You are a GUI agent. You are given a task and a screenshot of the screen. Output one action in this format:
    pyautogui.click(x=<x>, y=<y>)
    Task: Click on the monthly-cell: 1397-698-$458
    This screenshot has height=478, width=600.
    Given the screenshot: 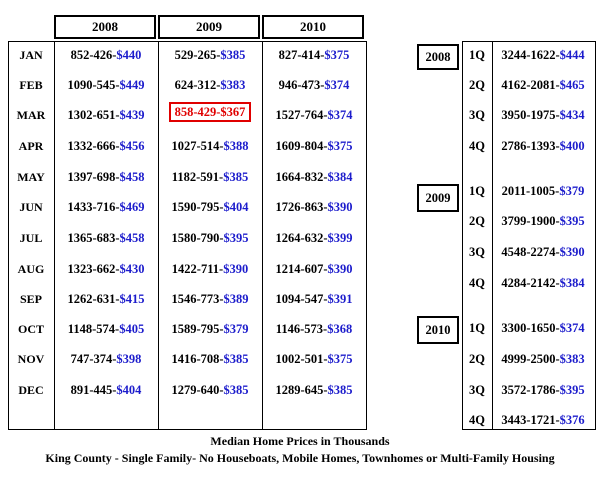 What is the action you would take?
    pyautogui.click(x=106, y=177)
    